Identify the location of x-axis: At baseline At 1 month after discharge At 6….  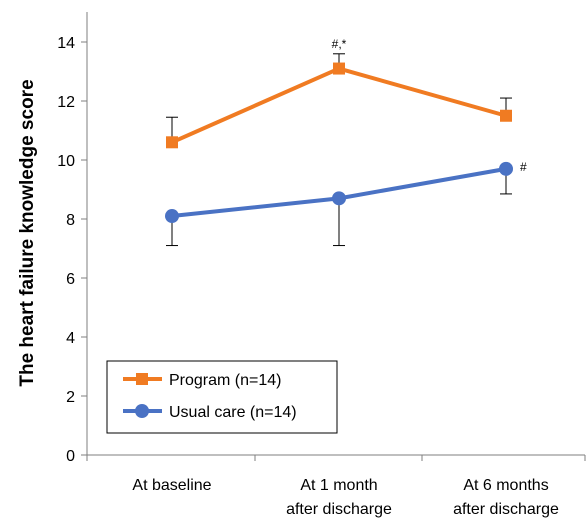
(336, 486).